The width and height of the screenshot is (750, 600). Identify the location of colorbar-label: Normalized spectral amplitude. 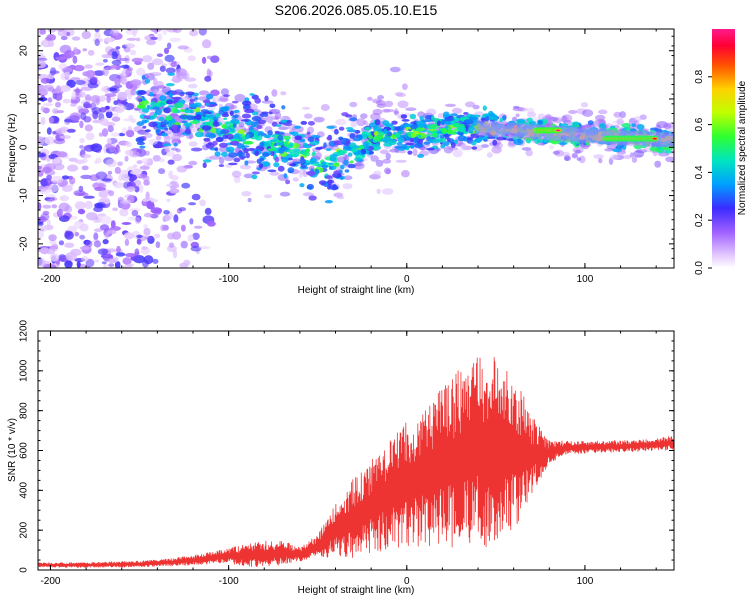
(742, 147).